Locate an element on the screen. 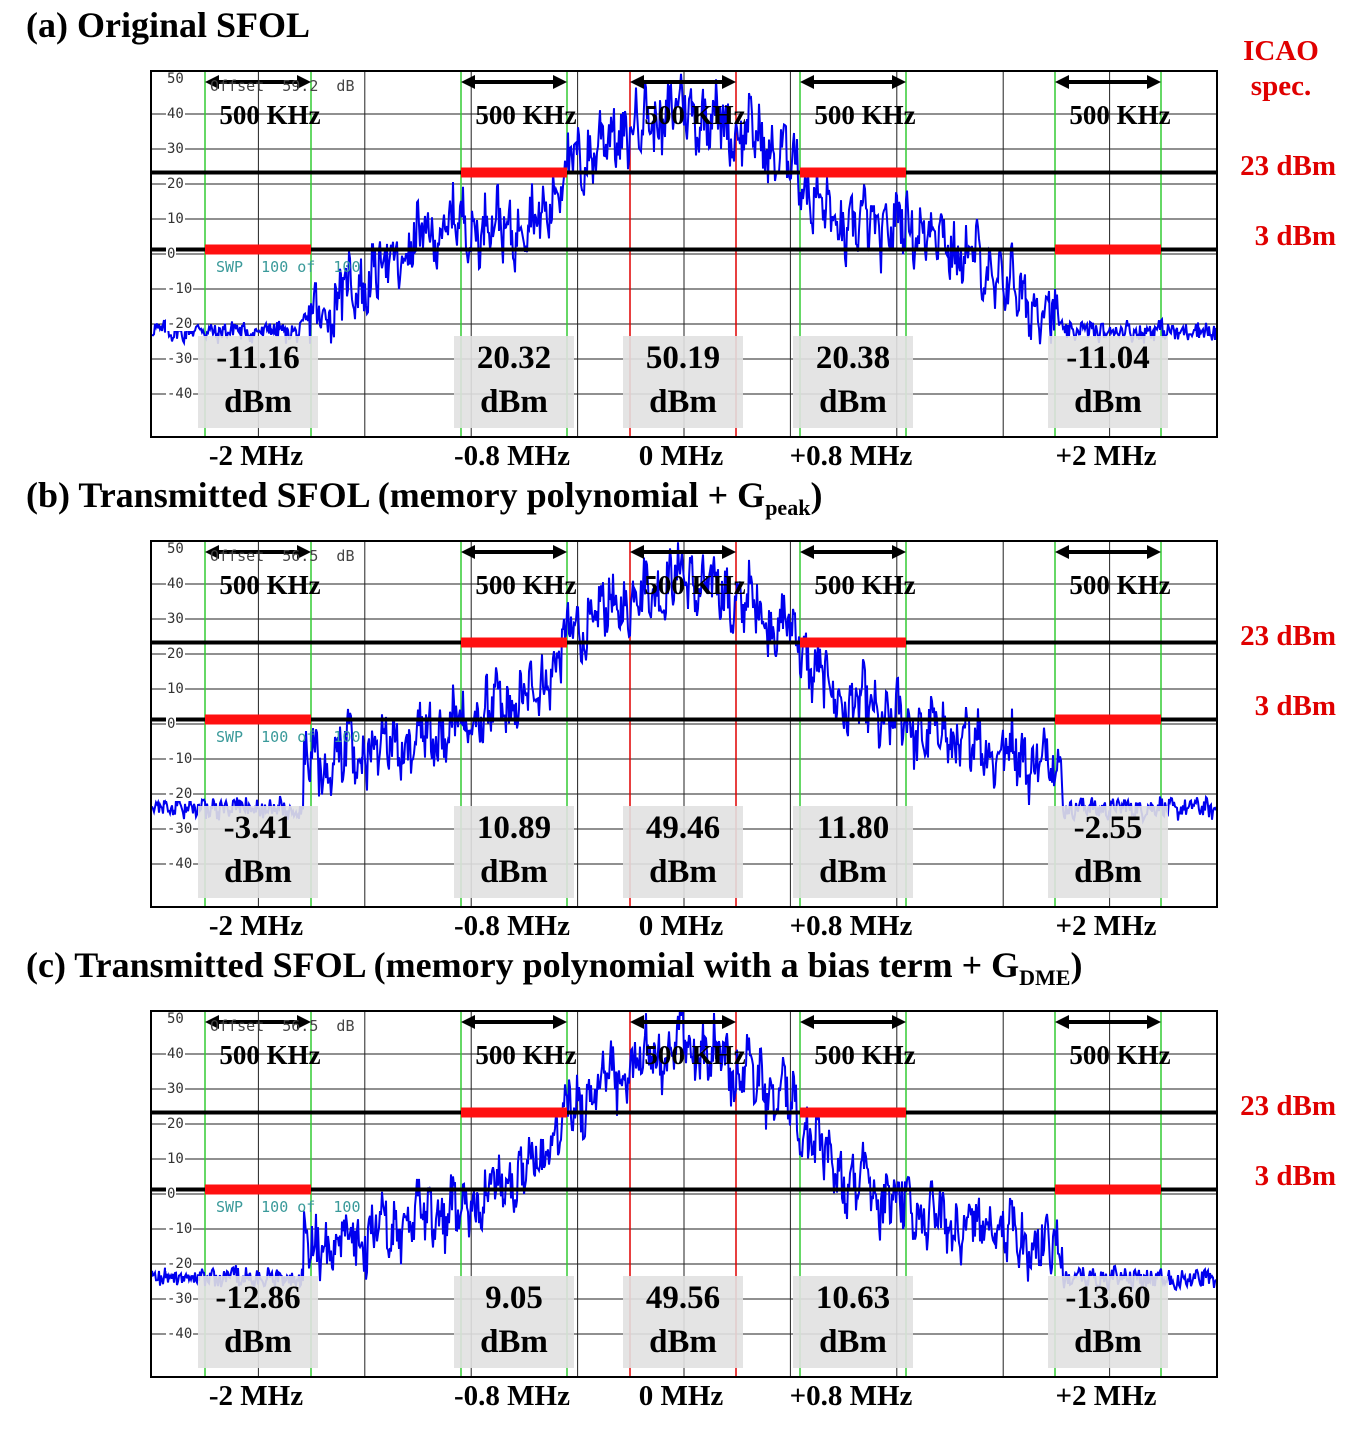 The height and width of the screenshot is (1437, 1361). channel-power-value: 20.32 is located at coordinates (514, 358).